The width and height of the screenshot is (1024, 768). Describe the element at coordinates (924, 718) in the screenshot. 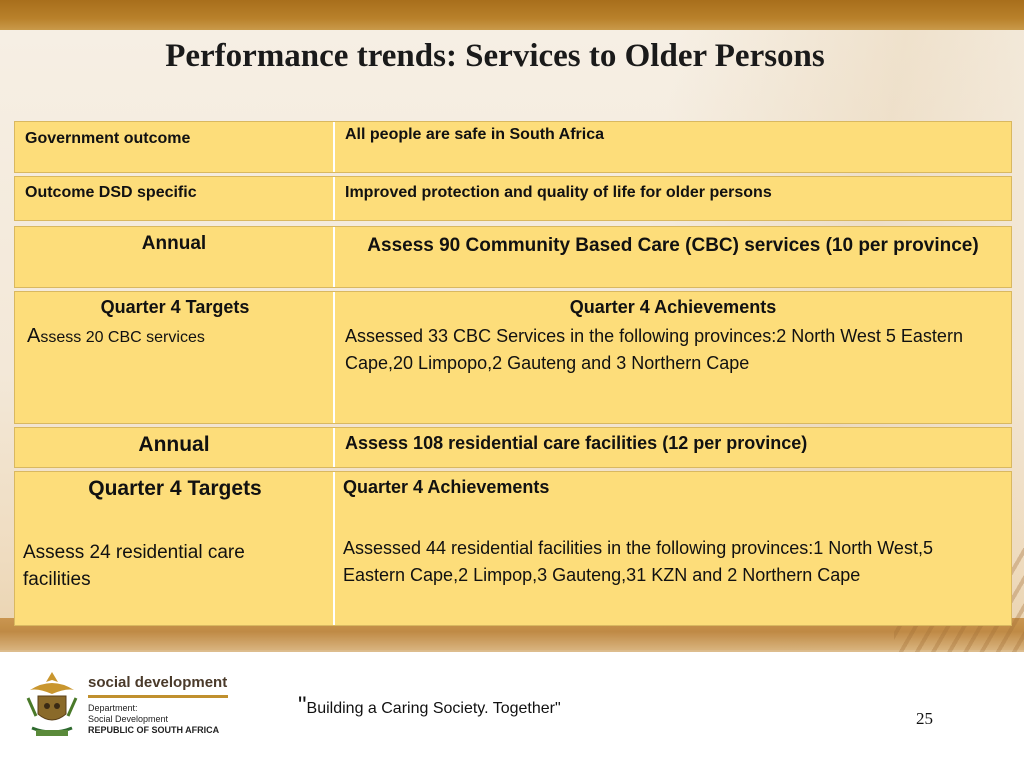

I see `page-number: 25` at that location.